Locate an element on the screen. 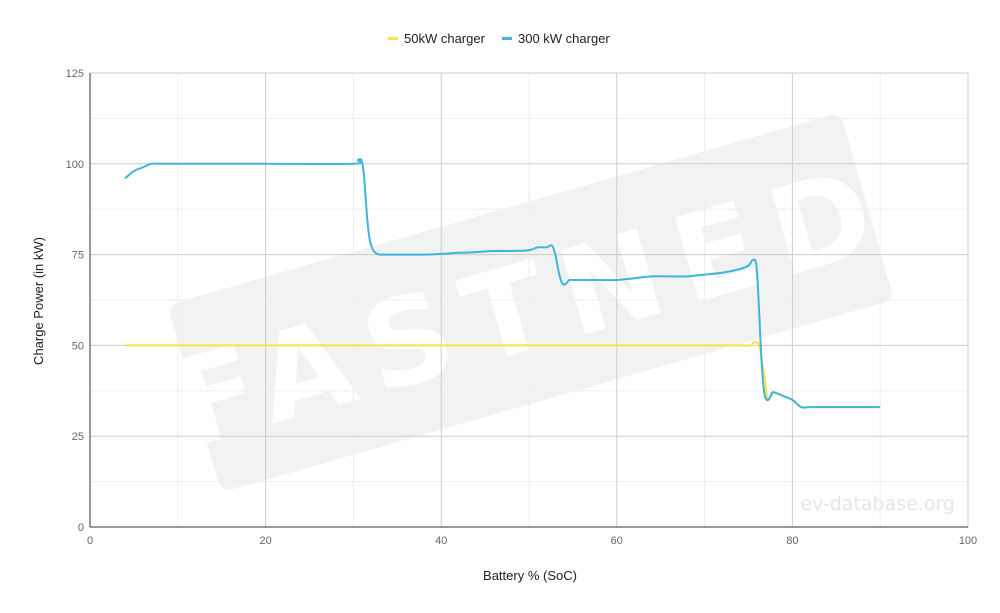 This screenshot has width=1000, height=613. legend-item-300kw: 300 kW charger is located at coordinates (556, 38).